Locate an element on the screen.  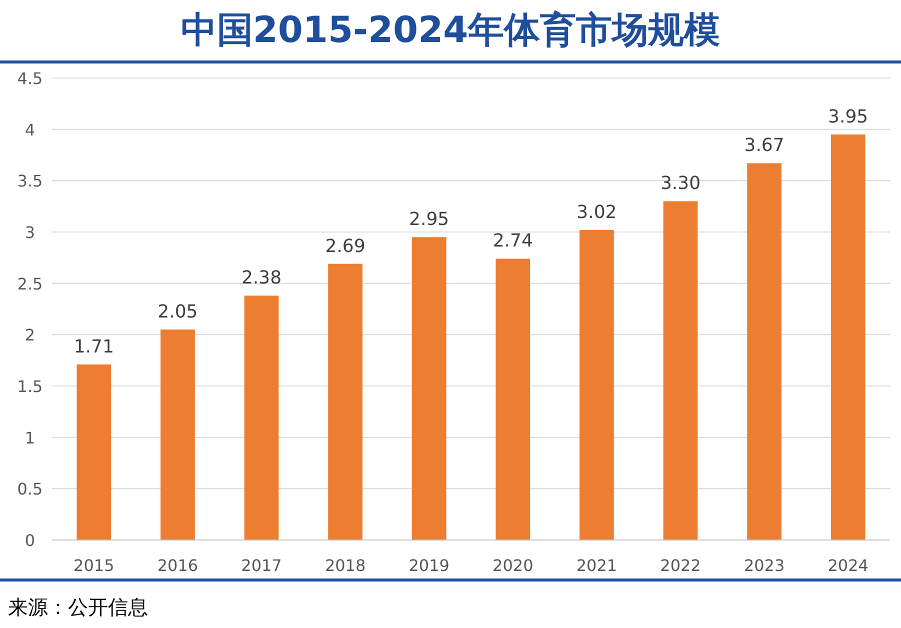
y-tick-label: 2.5 is located at coordinates (30, 284).